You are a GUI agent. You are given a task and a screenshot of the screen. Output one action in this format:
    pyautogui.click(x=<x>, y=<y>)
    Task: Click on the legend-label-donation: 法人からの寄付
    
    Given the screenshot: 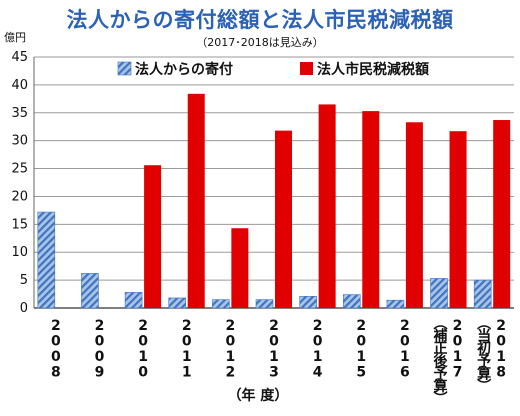 What is the action you would take?
    pyautogui.click(x=184, y=69)
    